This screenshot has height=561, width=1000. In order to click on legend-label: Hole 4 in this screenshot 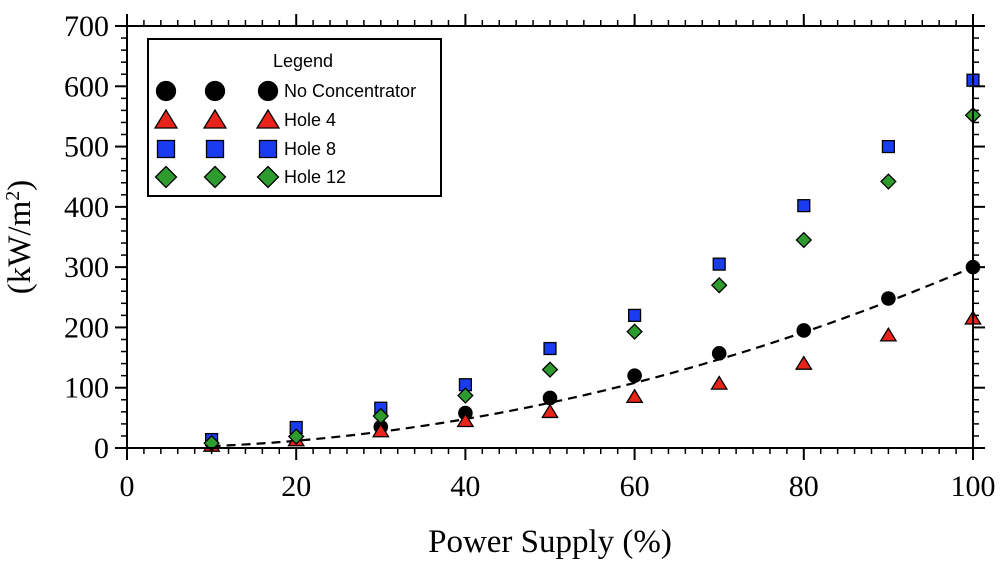, I will do `click(310, 120)`.